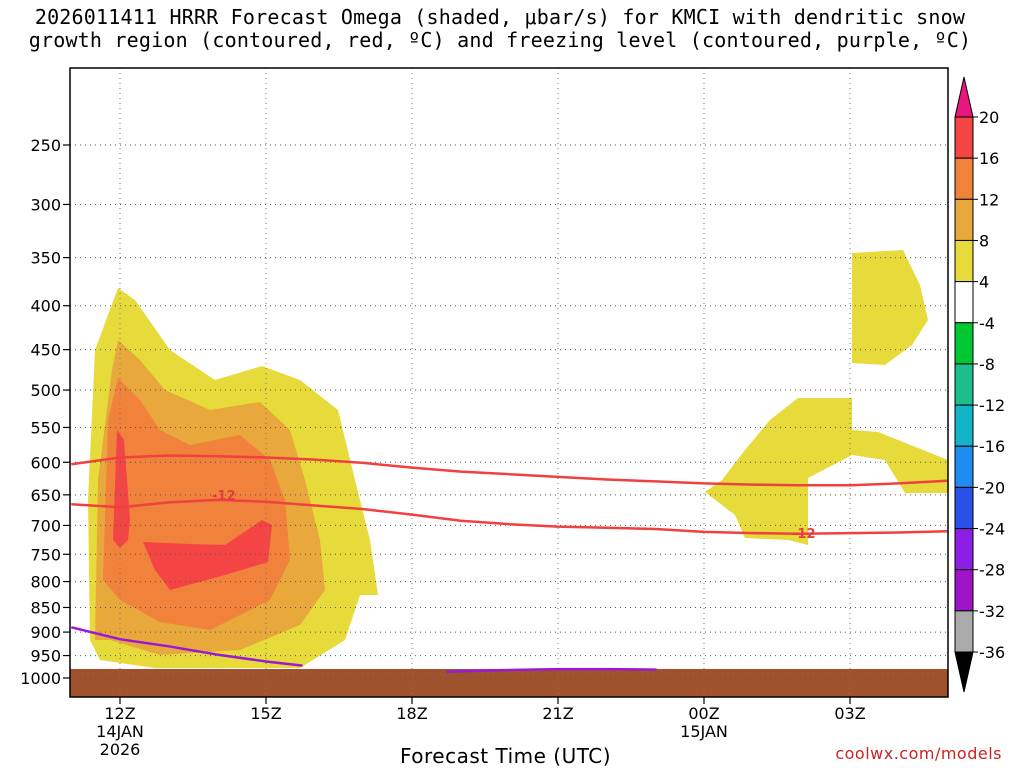 The width and height of the screenshot is (1024, 768). Describe the element at coordinates (45, 427) in the screenshot. I see `y-tick-label: 550` at that location.